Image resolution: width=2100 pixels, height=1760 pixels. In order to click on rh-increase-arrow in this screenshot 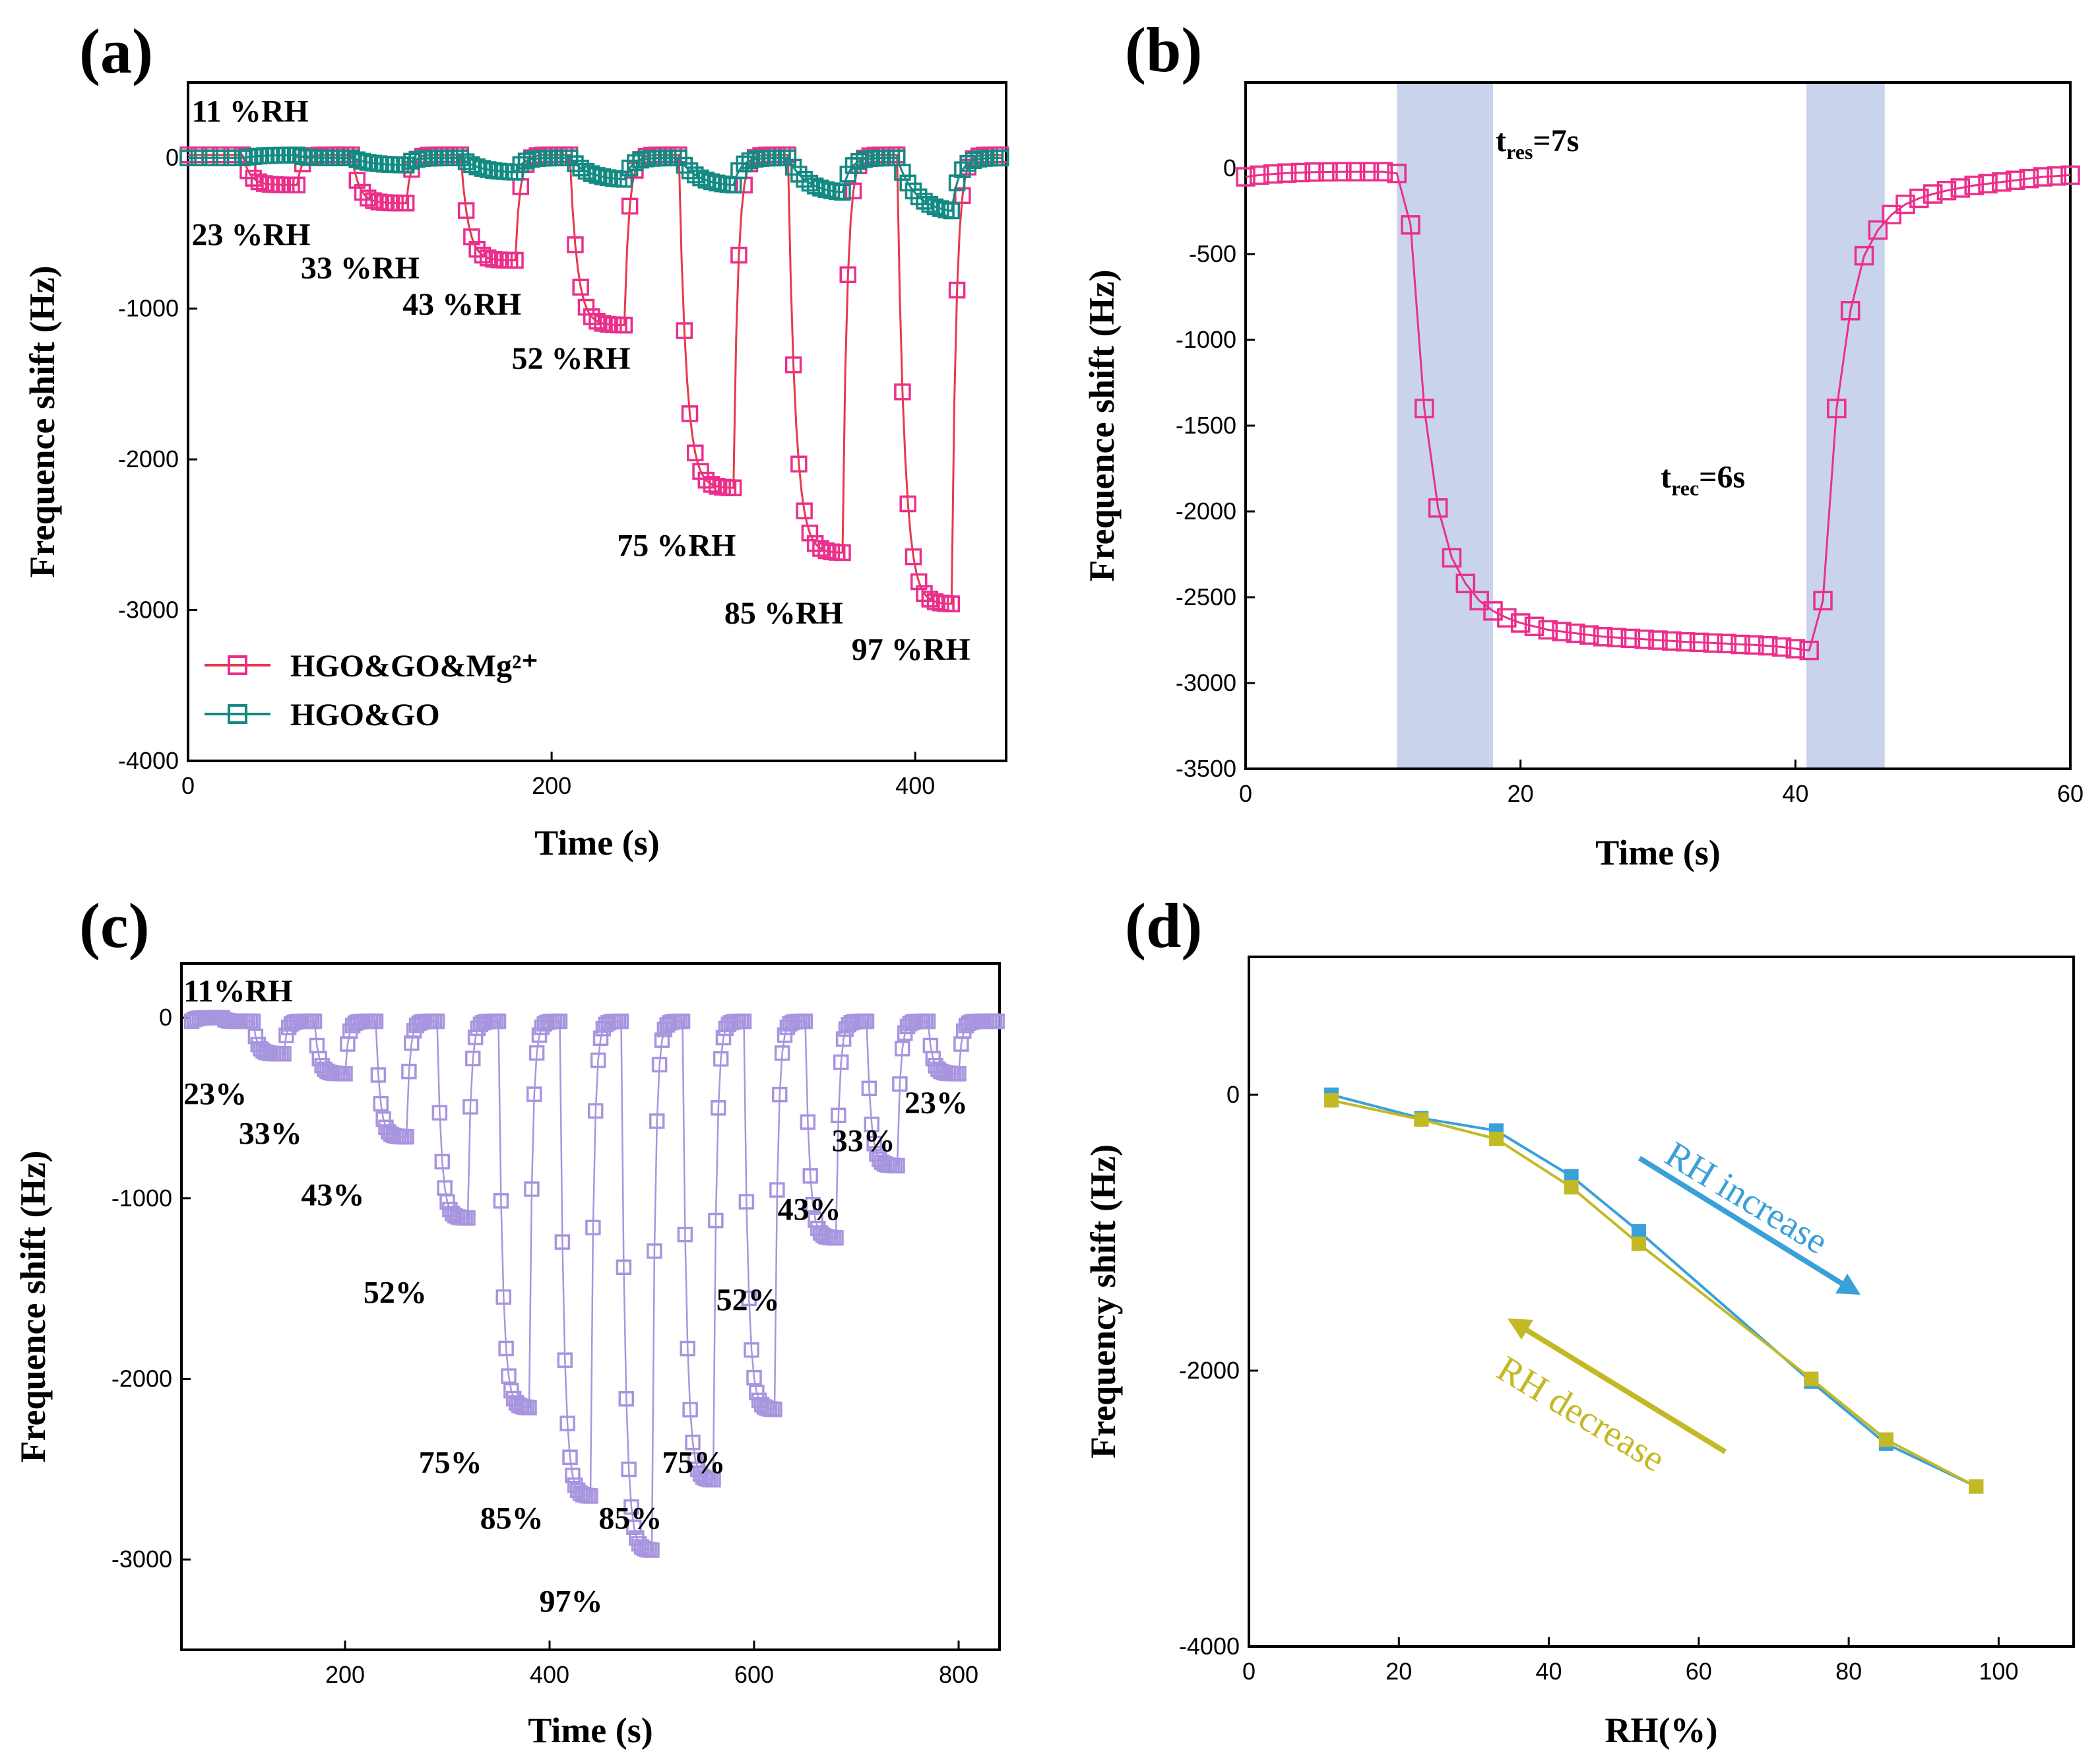, I will do `click(1744, 1223)`.